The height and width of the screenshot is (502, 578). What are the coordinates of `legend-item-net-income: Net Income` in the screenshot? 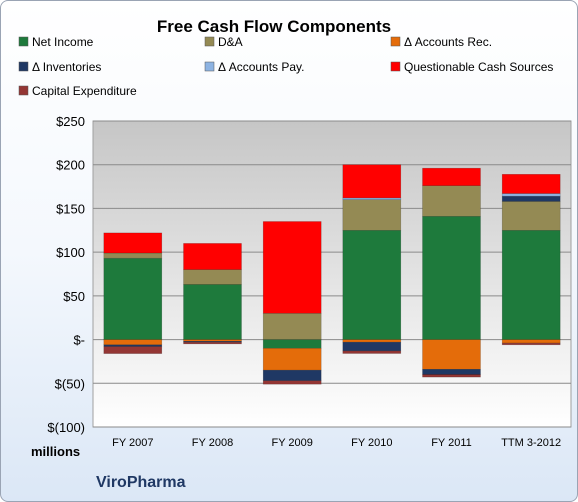 It's located at (56, 42).